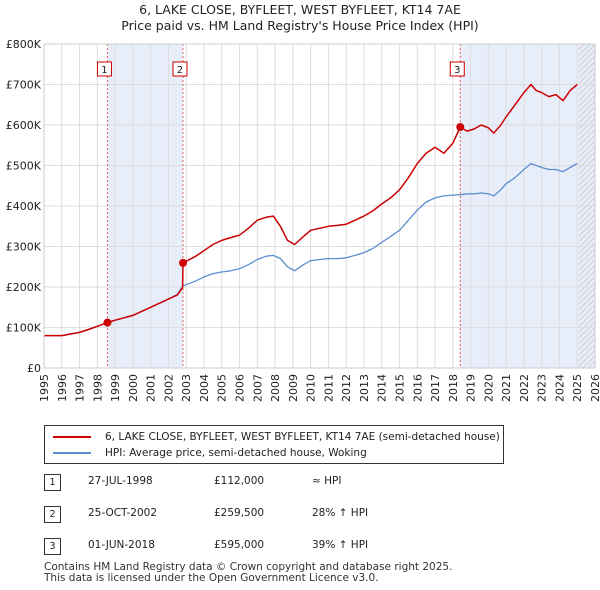 This screenshot has height=590, width=600. I want to click on x-tick-label: 1998, so click(97, 388).